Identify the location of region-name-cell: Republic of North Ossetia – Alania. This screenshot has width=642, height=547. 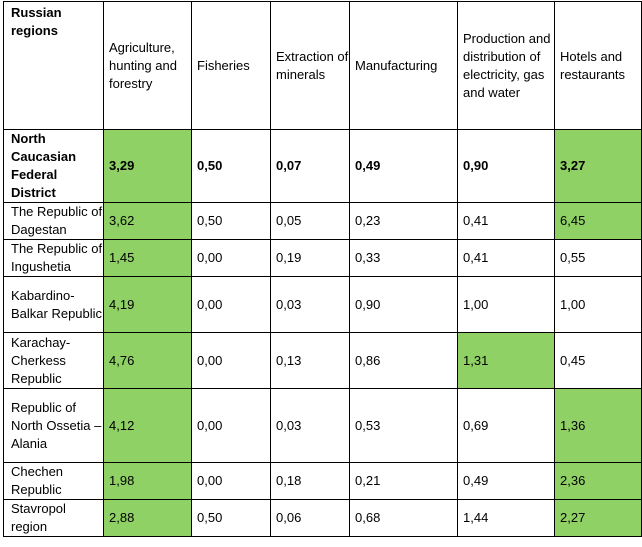
(53, 425).